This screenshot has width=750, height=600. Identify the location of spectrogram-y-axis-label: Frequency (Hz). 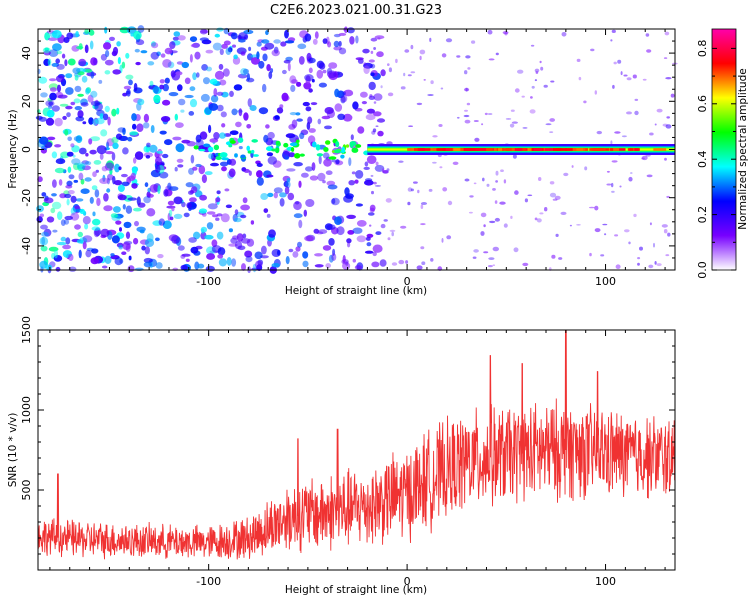
(13, 148).